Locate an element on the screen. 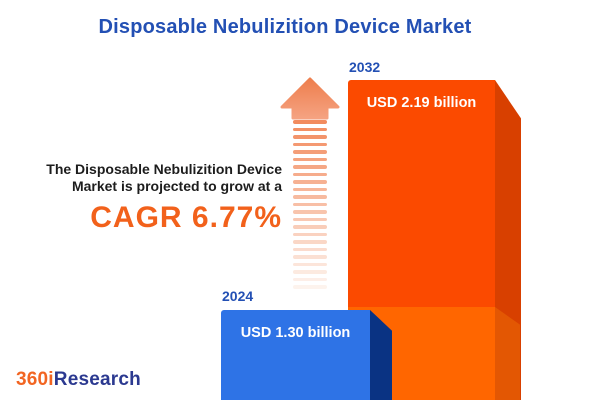 Image resolution: width=600 pixels, height=400 pixels. logo-prefix: 360i is located at coordinates (35, 379).